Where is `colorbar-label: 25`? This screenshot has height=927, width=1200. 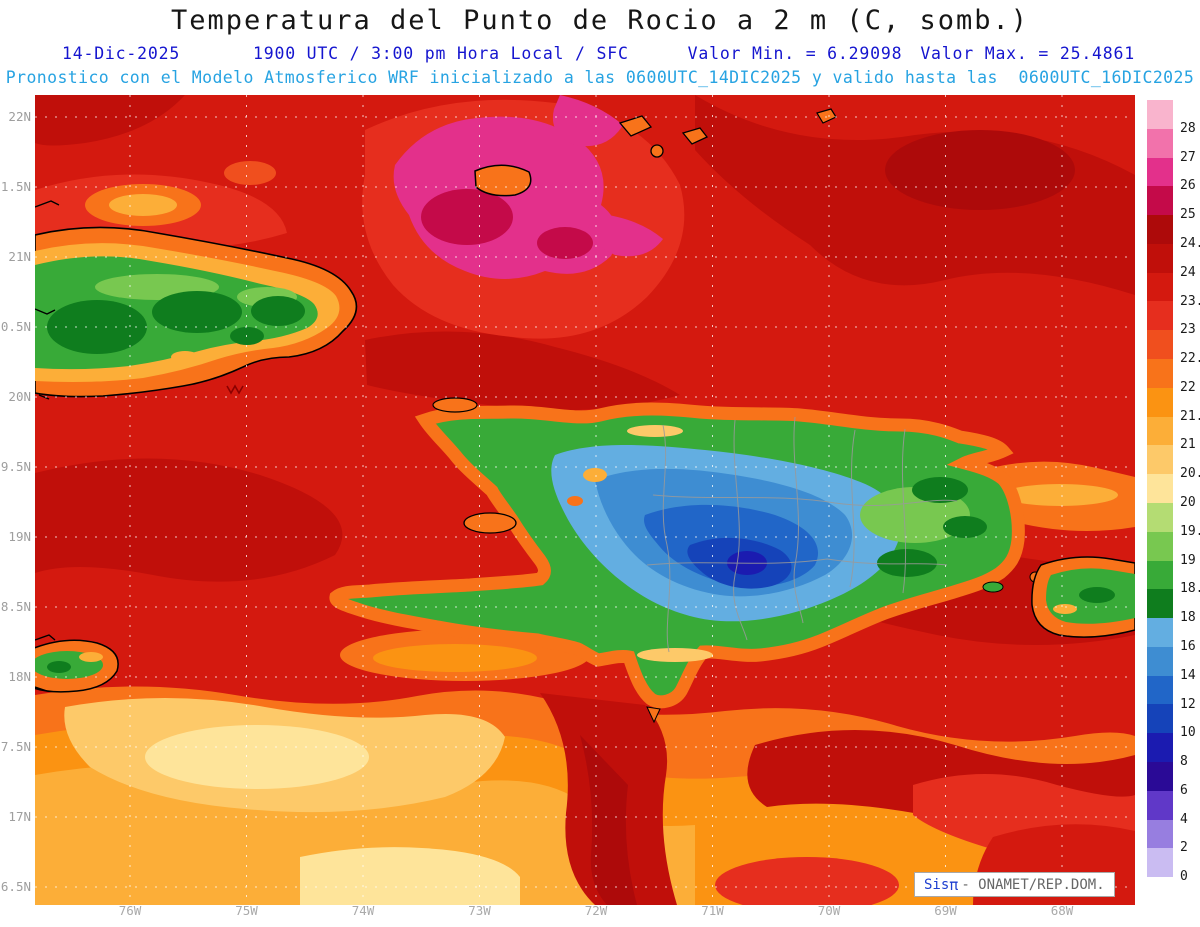 colorbar-label: 25 is located at coordinates (1188, 215).